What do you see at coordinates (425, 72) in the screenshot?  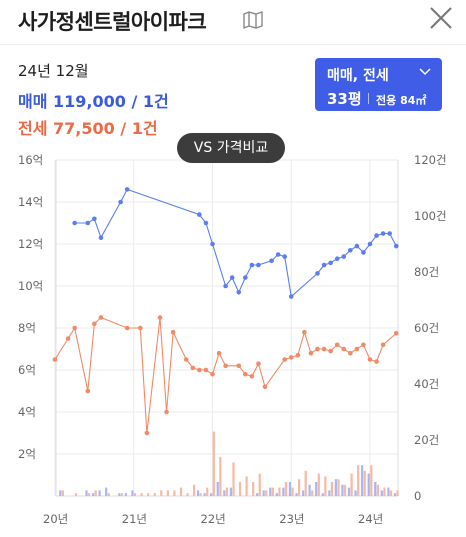 I see `chevron-down-icon` at bounding box center [425, 72].